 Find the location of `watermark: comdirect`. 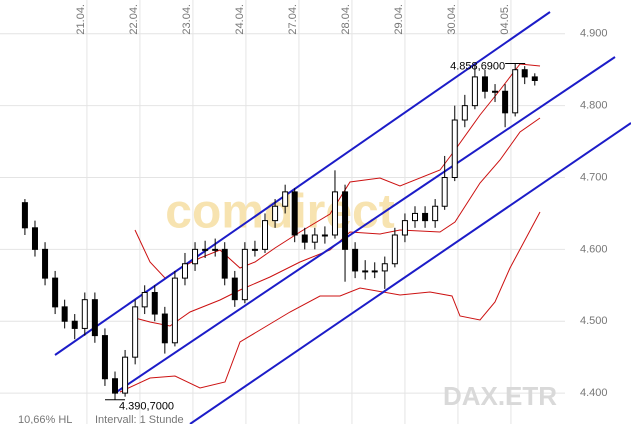

watermark: comdirect is located at coordinates (279, 212).